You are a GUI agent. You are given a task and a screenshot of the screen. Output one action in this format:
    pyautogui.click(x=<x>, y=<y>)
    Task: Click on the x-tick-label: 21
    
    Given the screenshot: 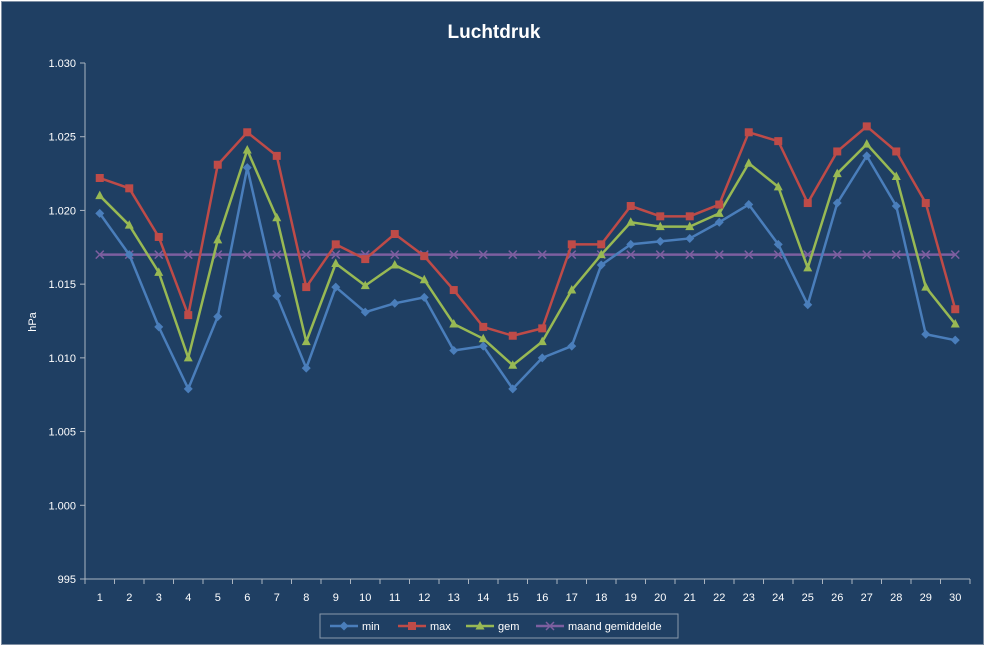 What is the action you would take?
    pyautogui.click(x=690, y=598)
    